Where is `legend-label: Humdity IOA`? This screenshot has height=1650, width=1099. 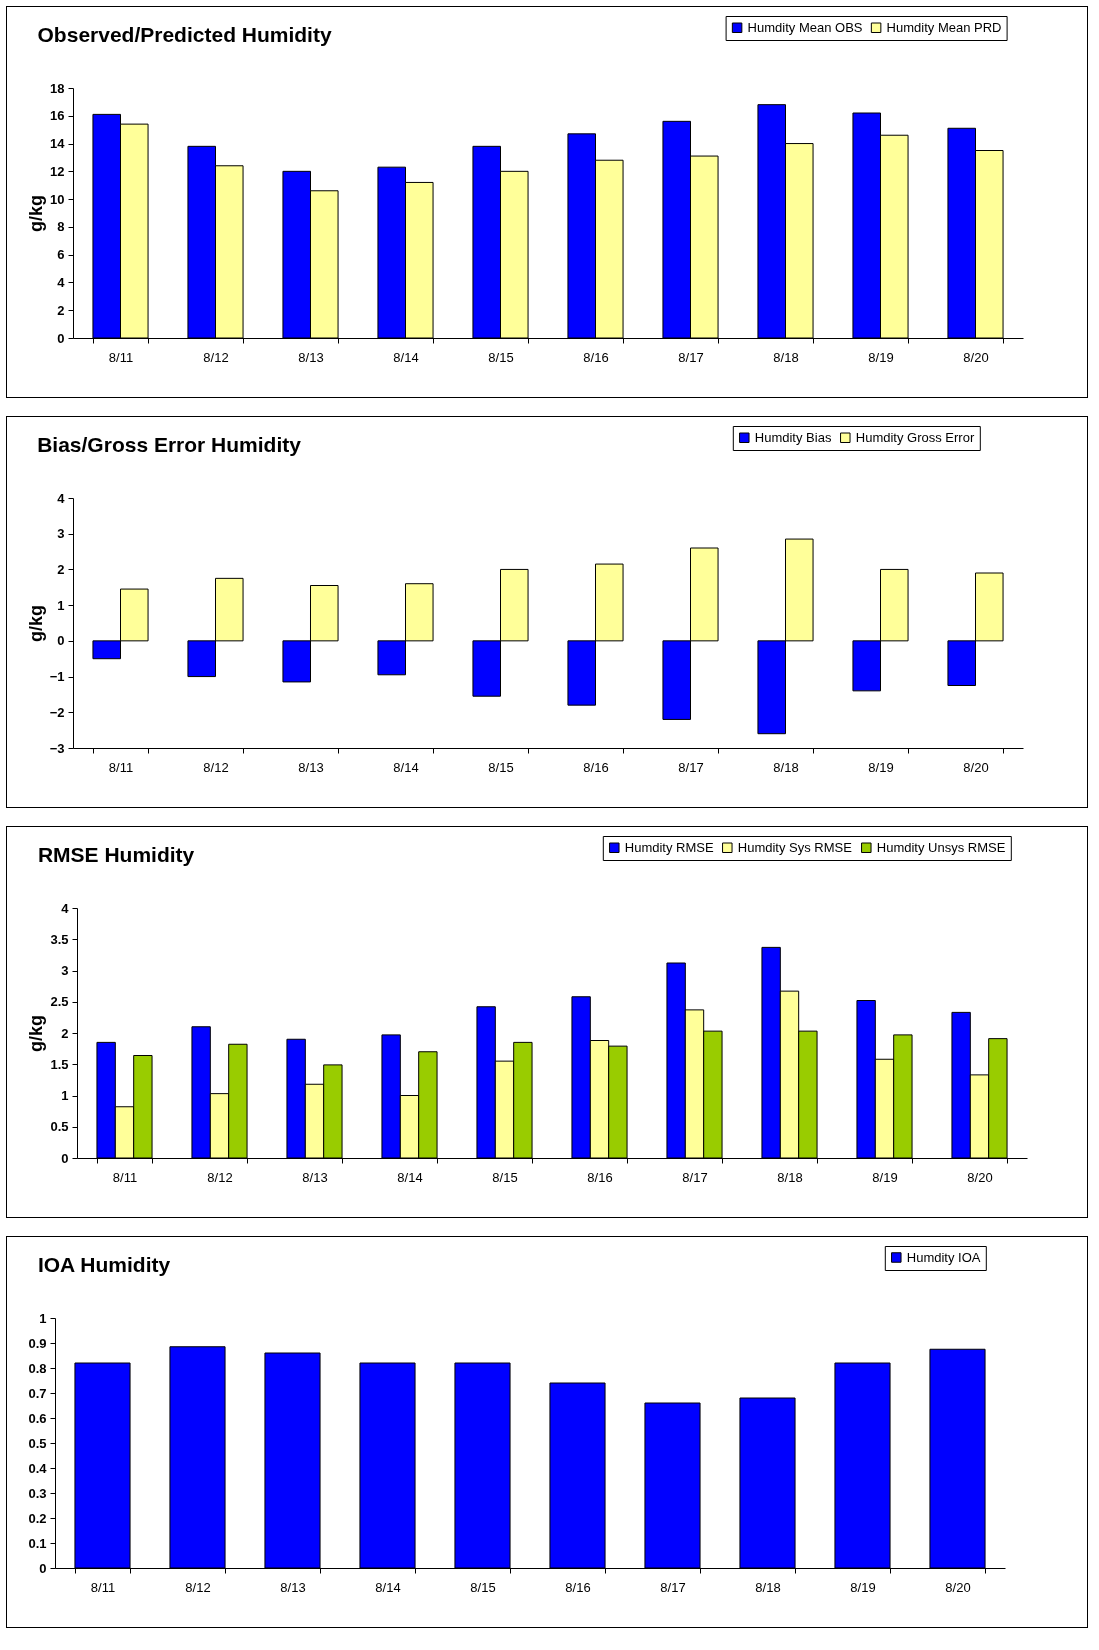 legend-label: Humdity IOA is located at coordinates (943, 1257).